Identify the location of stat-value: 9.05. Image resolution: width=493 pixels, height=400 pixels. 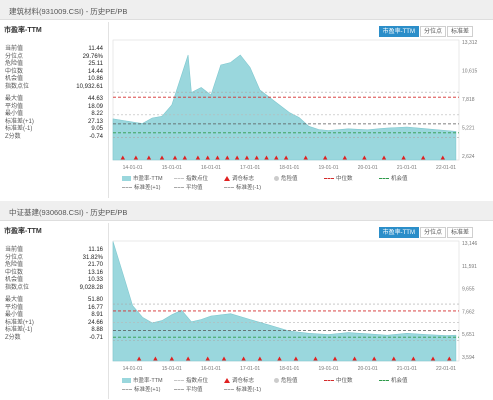
(97, 129).